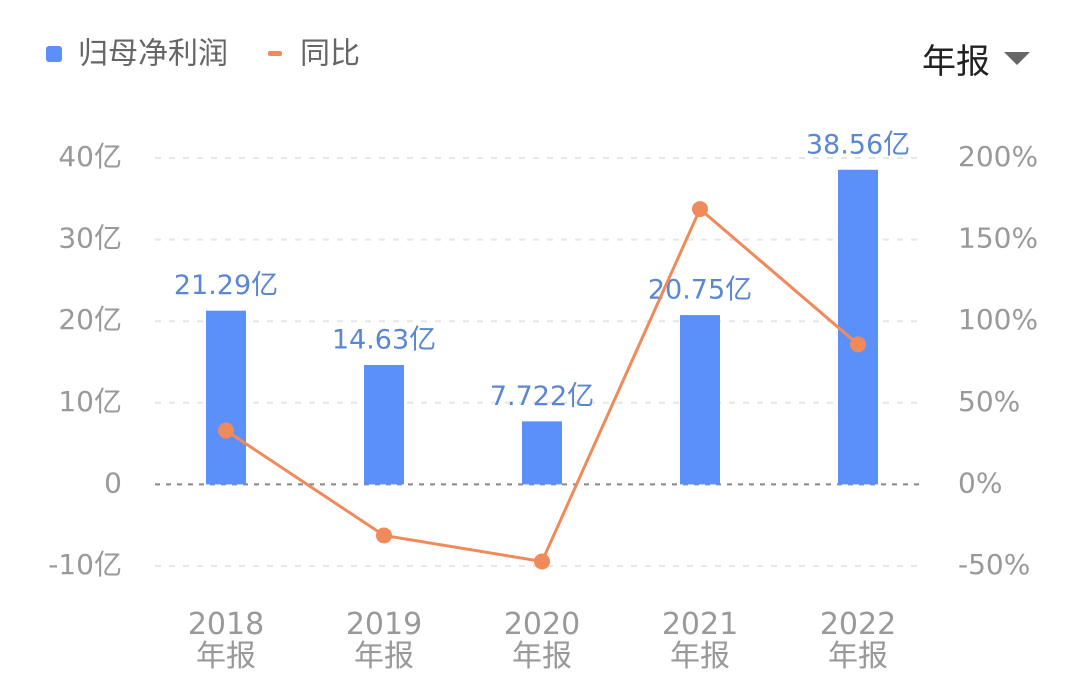  I want to click on y-tick-label: 0, so click(113, 482).